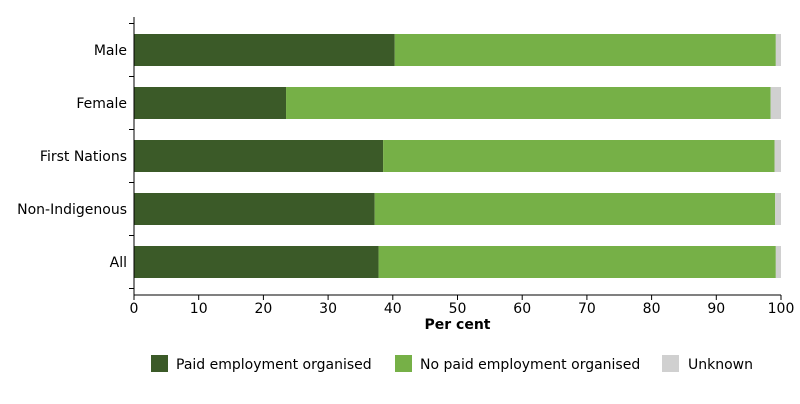 The height and width of the screenshot is (404, 800). What do you see at coordinates (72, 210) in the screenshot?
I see `category-label: Non-Indigenous` at bounding box center [72, 210].